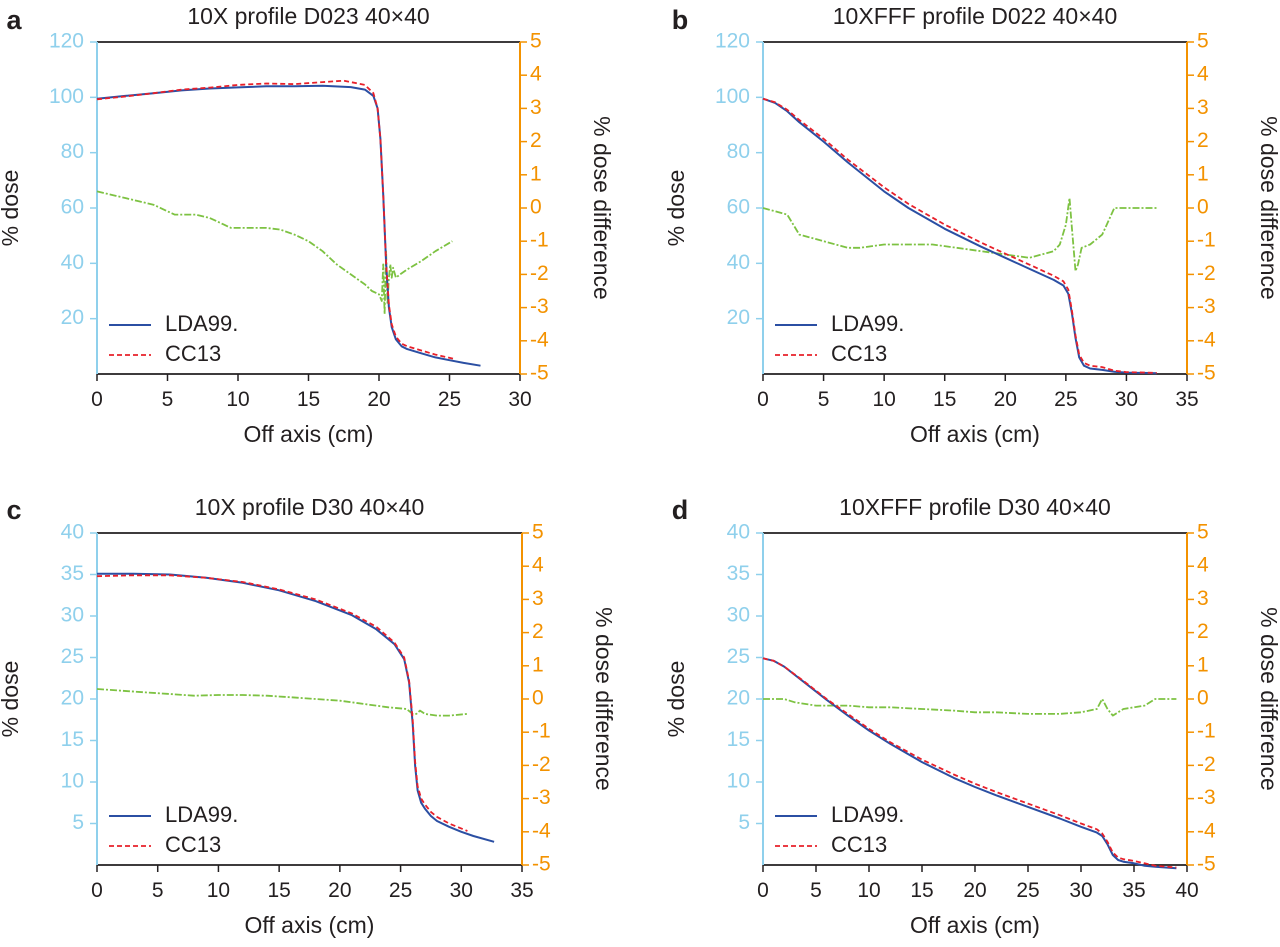  I want to click on chart-title: 10X profile D30 40×40, so click(310, 507).